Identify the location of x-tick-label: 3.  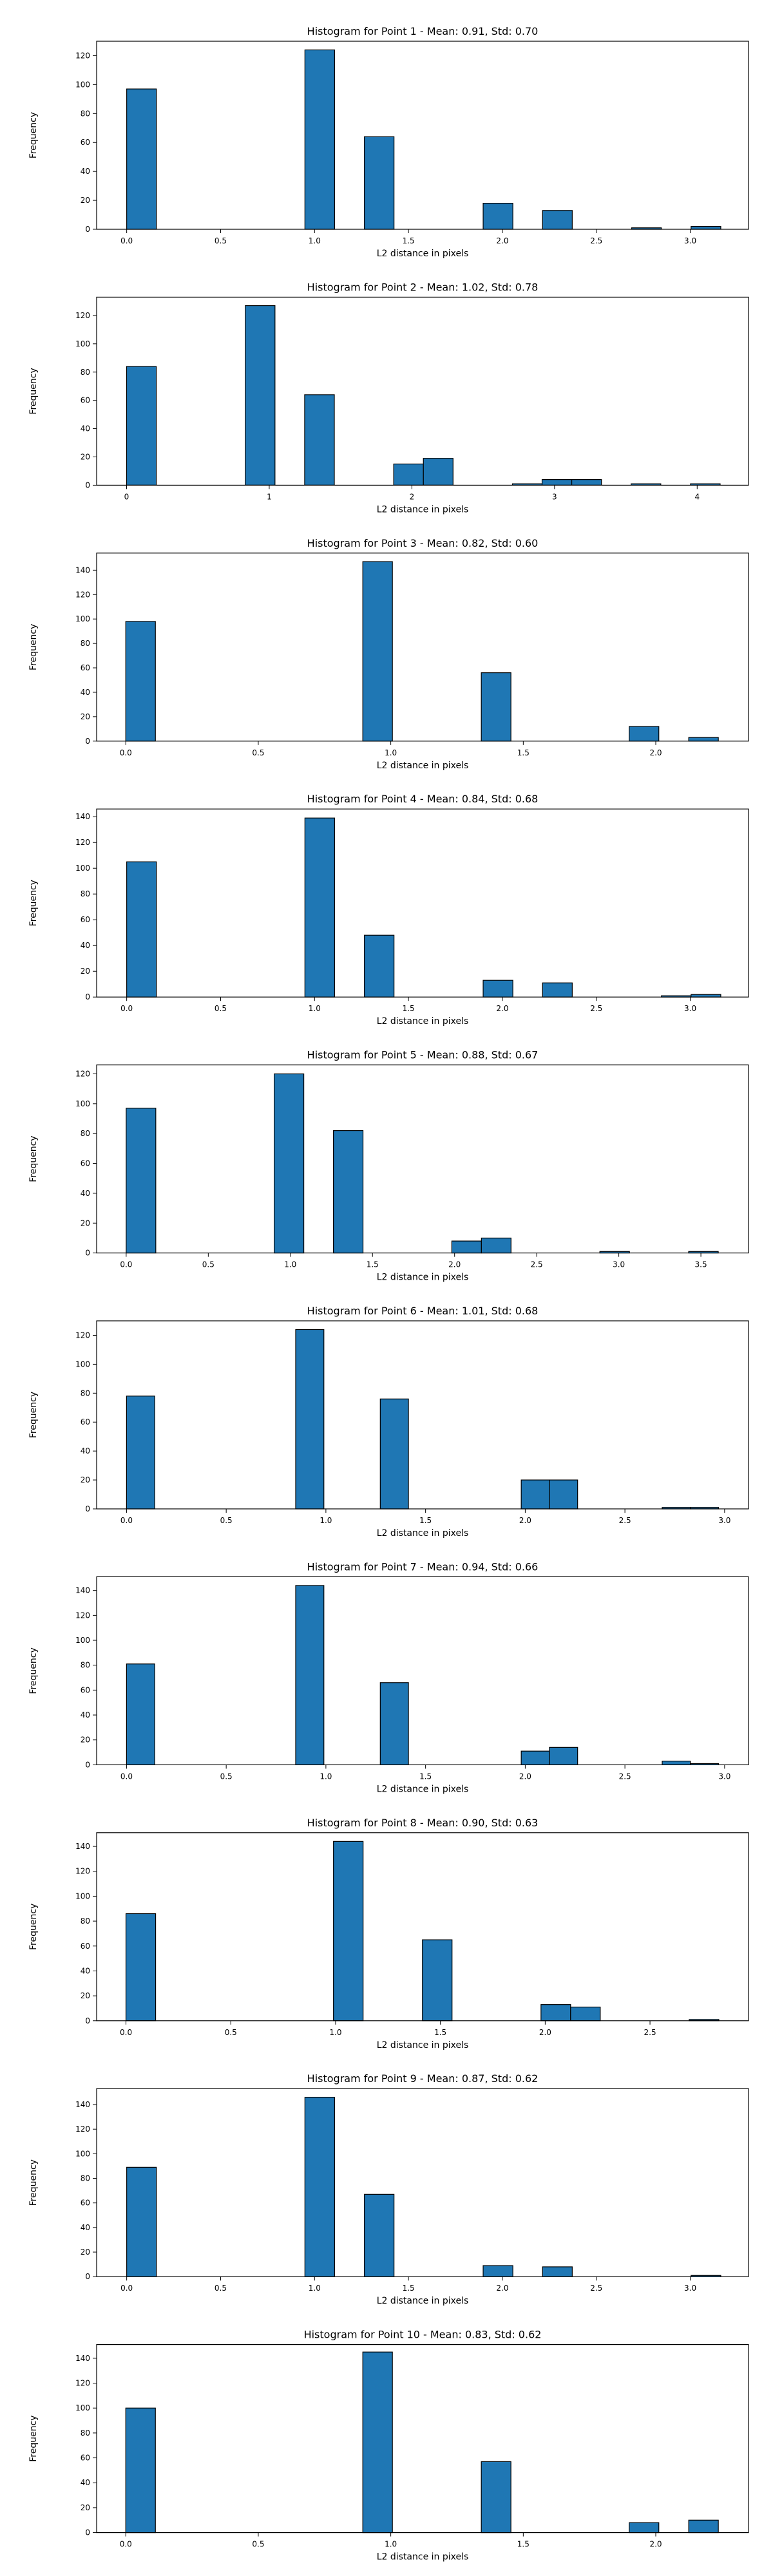
(554, 496).